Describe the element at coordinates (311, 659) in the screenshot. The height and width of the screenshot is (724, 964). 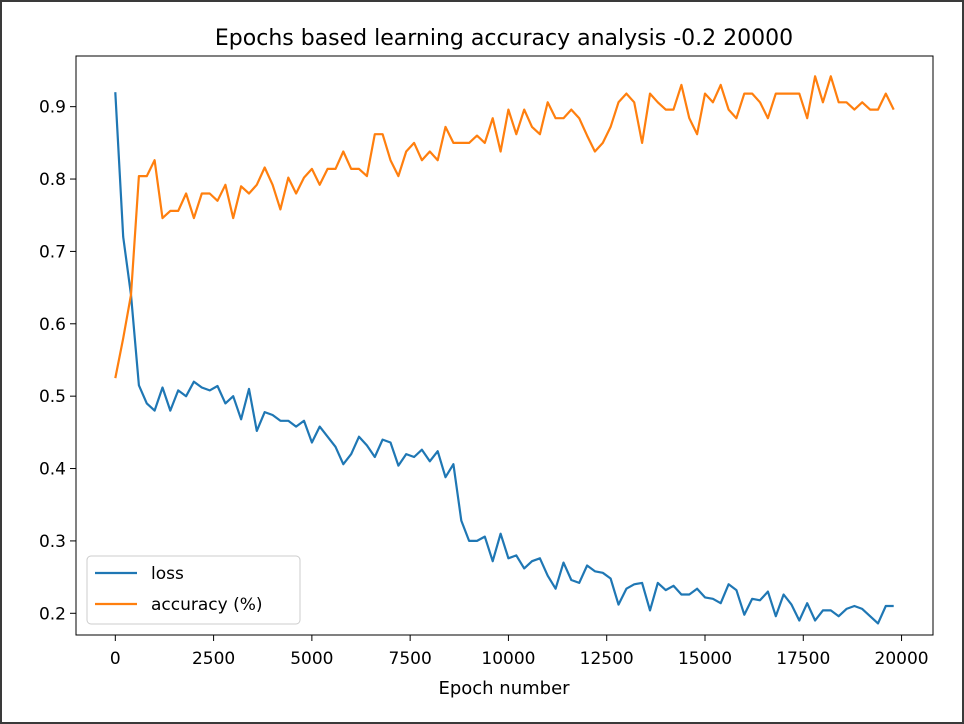
I see `x-tick-label: 5000` at that location.